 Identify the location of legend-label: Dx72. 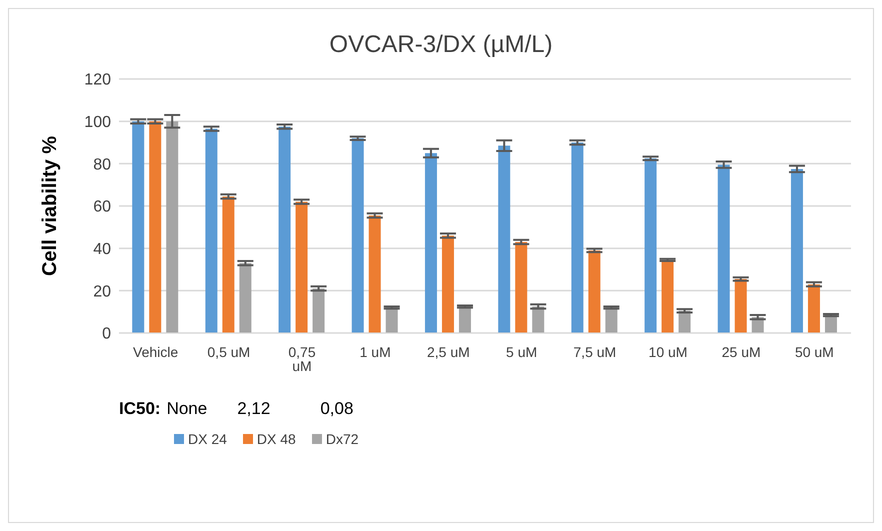
(341, 439).